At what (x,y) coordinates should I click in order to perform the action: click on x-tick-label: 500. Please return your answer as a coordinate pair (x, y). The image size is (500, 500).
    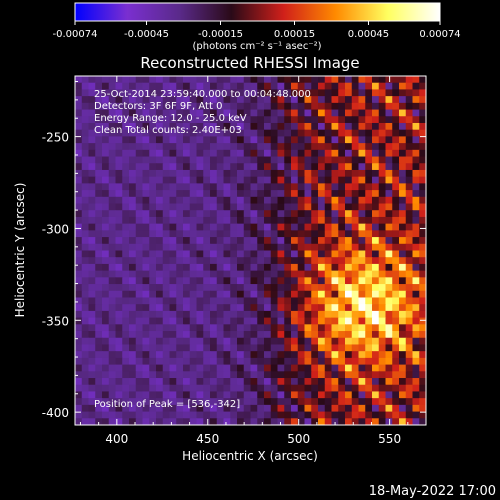
    Looking at the image, I should click on (298, 439).